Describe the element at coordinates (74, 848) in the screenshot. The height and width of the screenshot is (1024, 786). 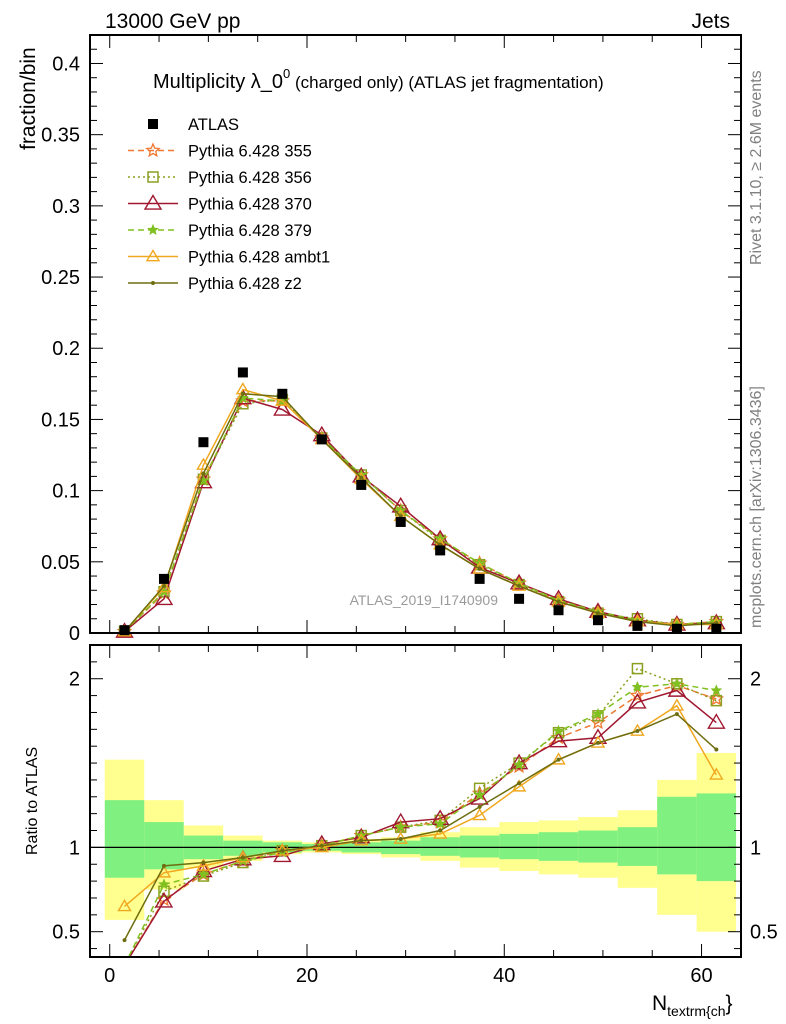
I see `ratio-y-tick-label-left: 1` at that location.